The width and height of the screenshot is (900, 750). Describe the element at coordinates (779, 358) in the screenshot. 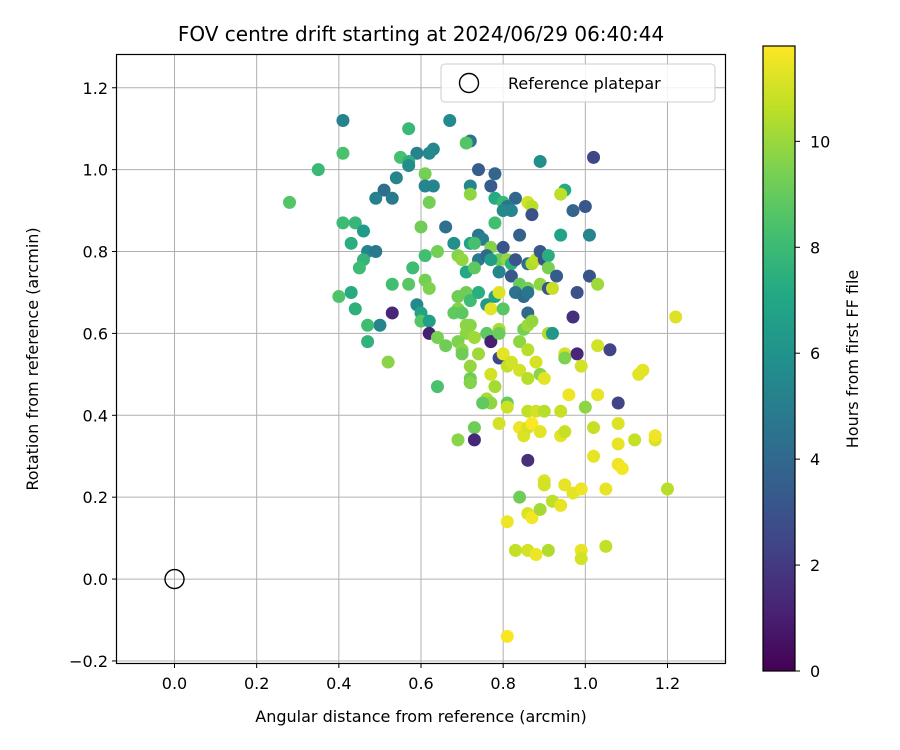

I see `colorbar` at that location.